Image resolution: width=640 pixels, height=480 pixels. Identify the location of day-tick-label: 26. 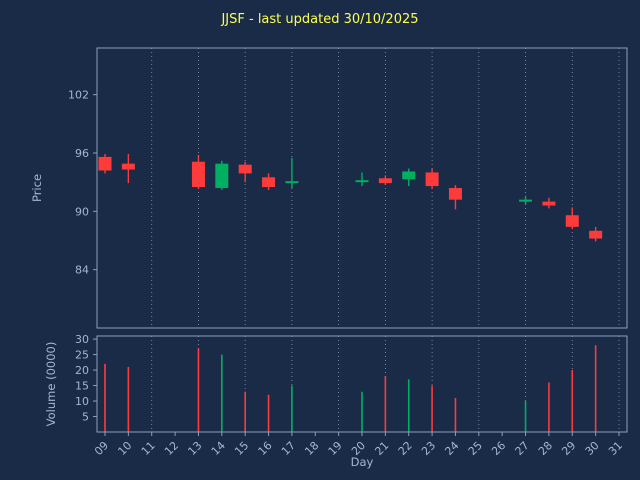
(498, 448).